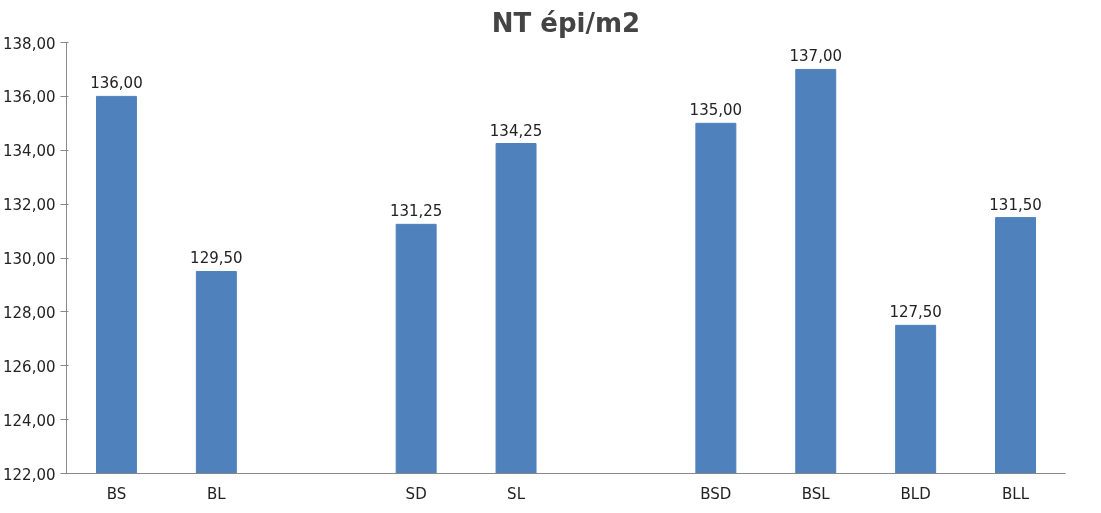  I want to click on x-tick-label: BLL, so click(1016, 493).